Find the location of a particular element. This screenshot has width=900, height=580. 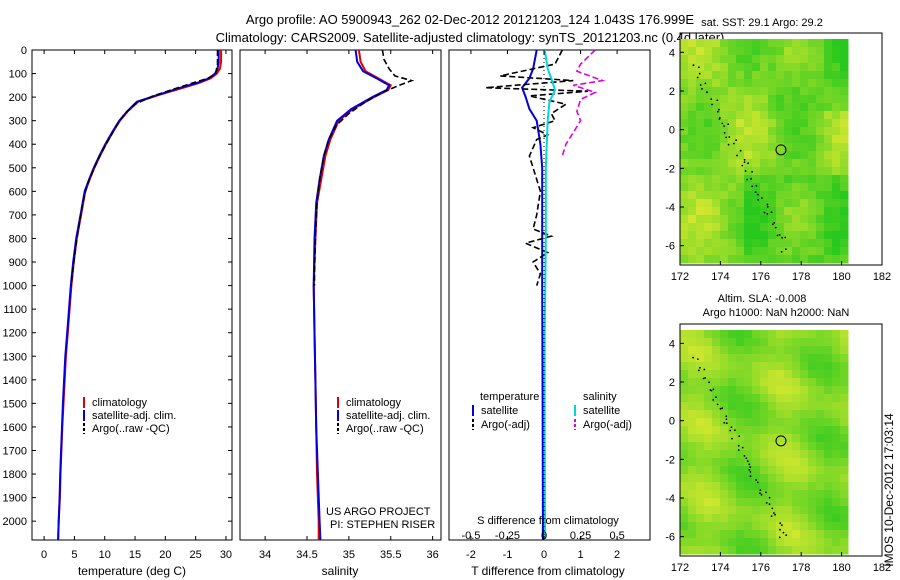

project-label: US ARGO PROJECT is located at coordinates (378, 512).